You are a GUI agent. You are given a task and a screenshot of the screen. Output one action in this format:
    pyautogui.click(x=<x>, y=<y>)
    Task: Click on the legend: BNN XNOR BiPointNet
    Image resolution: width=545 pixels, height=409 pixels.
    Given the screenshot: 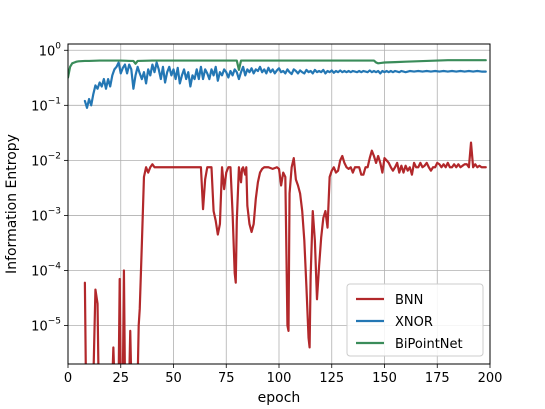 What is the action you would take?
    pyautogui.click(x=415, y=320)
    